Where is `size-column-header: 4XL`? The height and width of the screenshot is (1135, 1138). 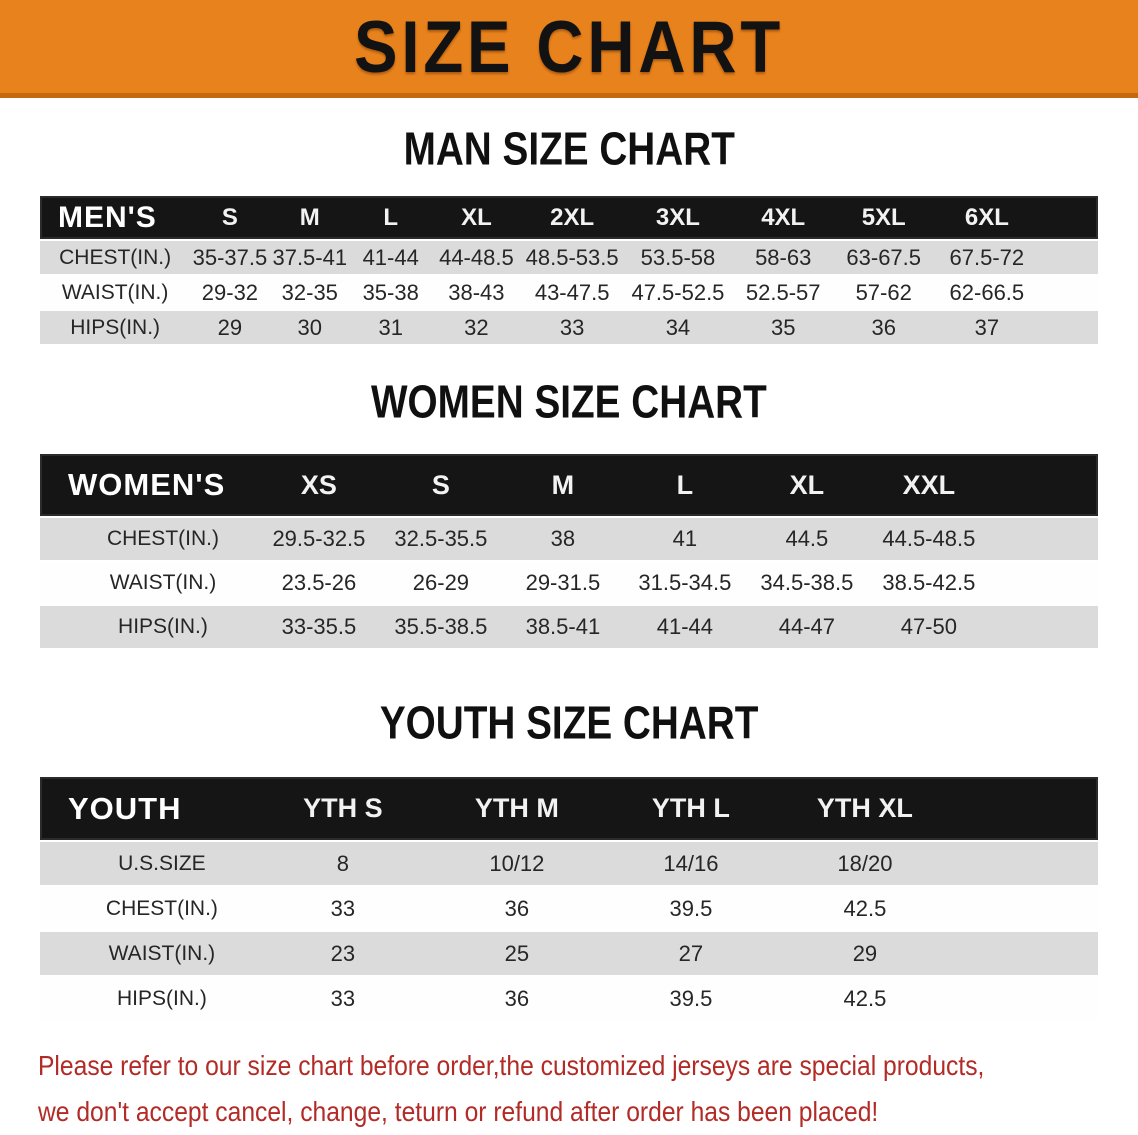 size-column-header: 4XL is located at coordinates (783, 217).